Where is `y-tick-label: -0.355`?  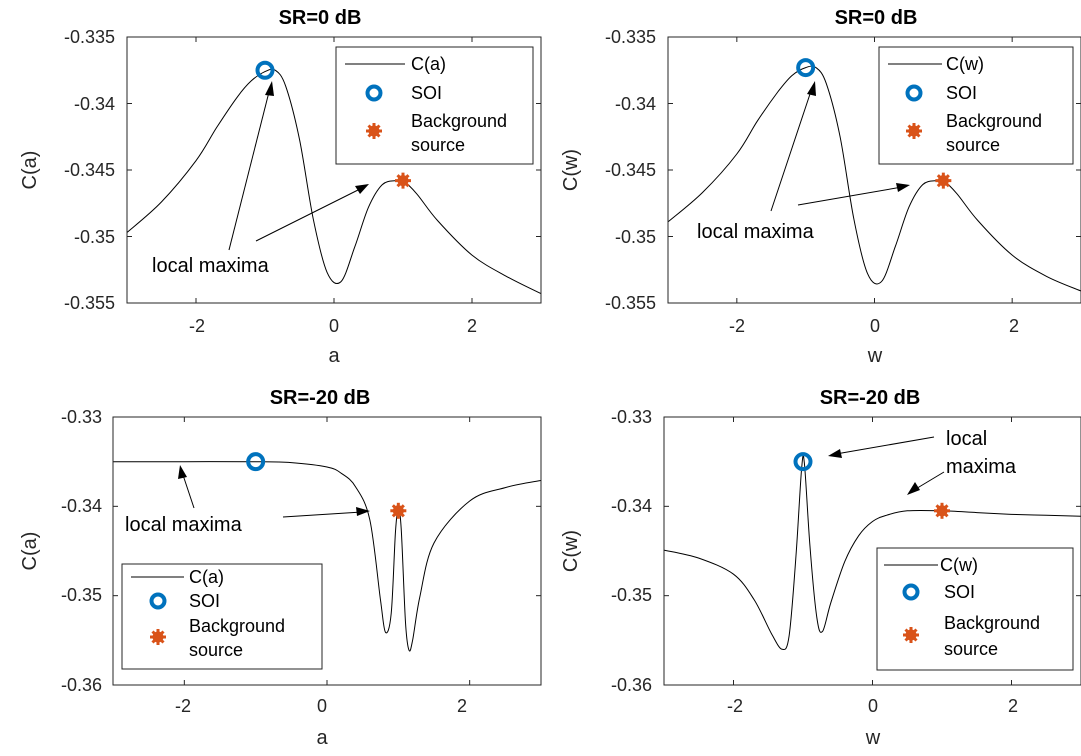 y-tick-label: -0.355 is located at coordinates (630, 303).